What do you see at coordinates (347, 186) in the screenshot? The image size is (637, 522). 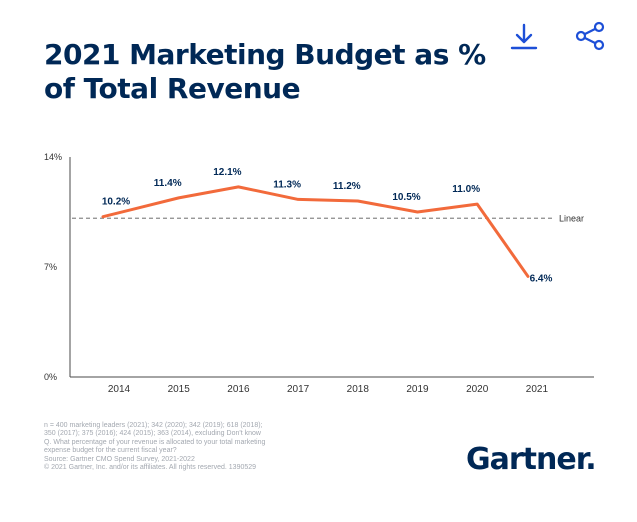 I see `data-label: 11.2%` at bounding box center [347, 186].